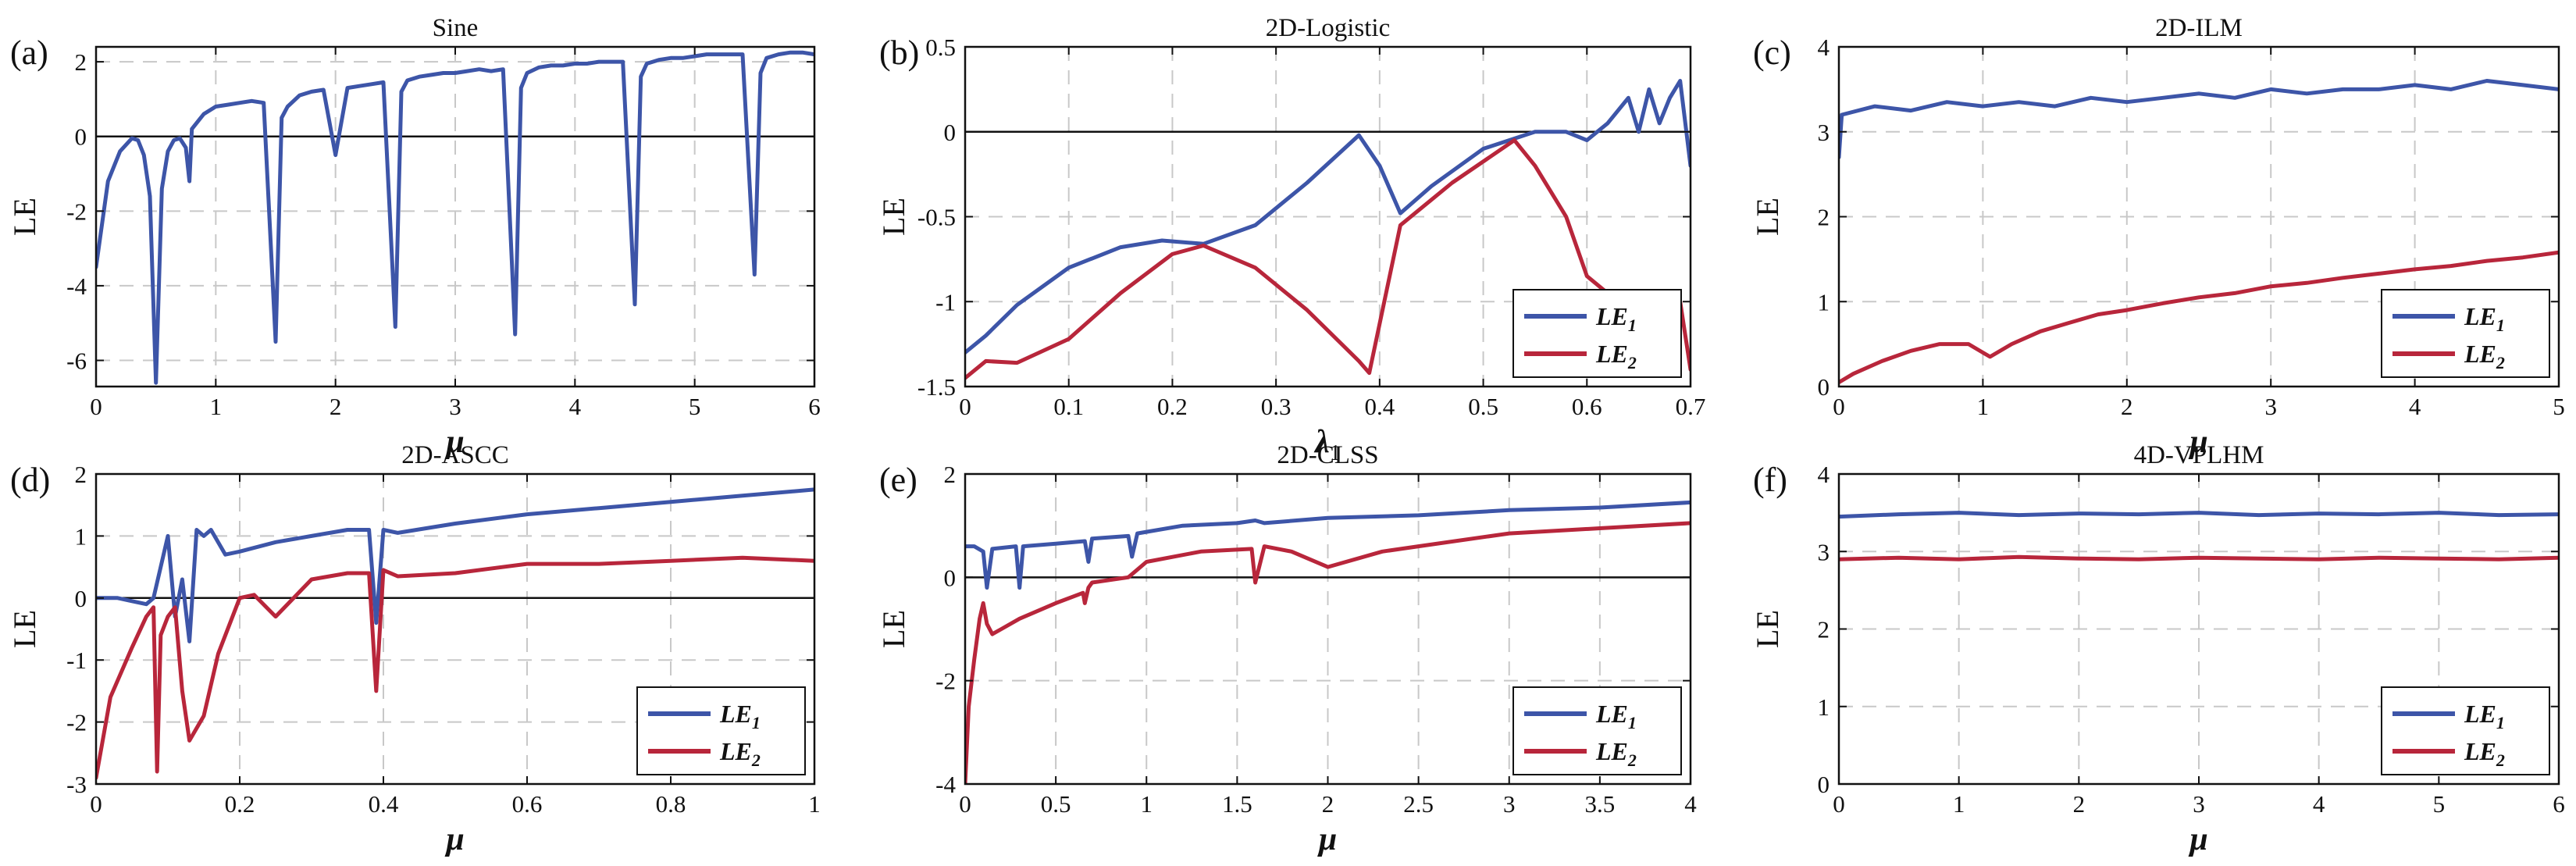 The width and height of the screenshot is (2576, 866). Describe the element at coordinates (76, 785) in the screenshot. I see `y-tick-label: -3` at that location.